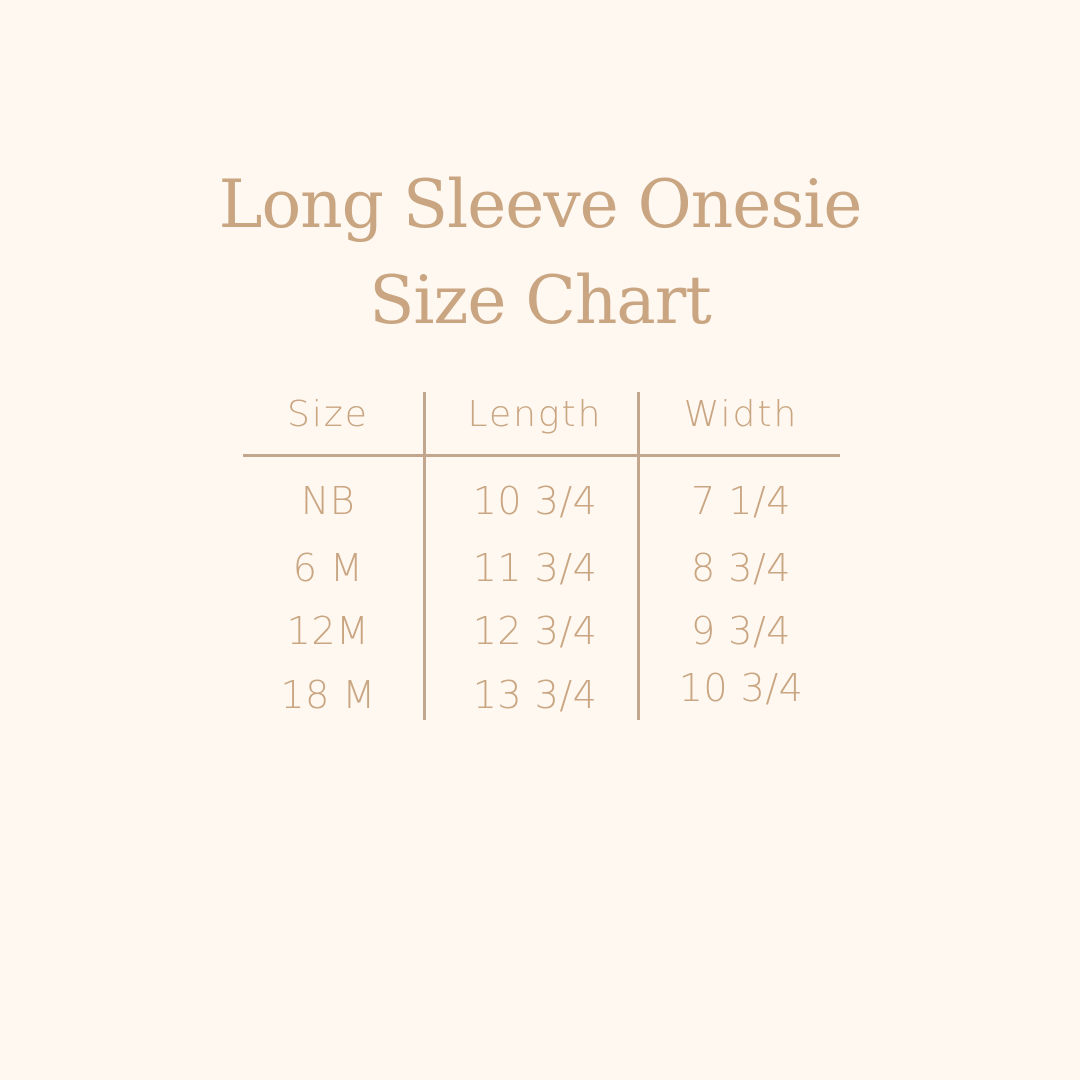  What do you see at coordinates (328, 568) in the screenshot?
I see `table-cell-size: 6 M` at bounding box center [328, 568].